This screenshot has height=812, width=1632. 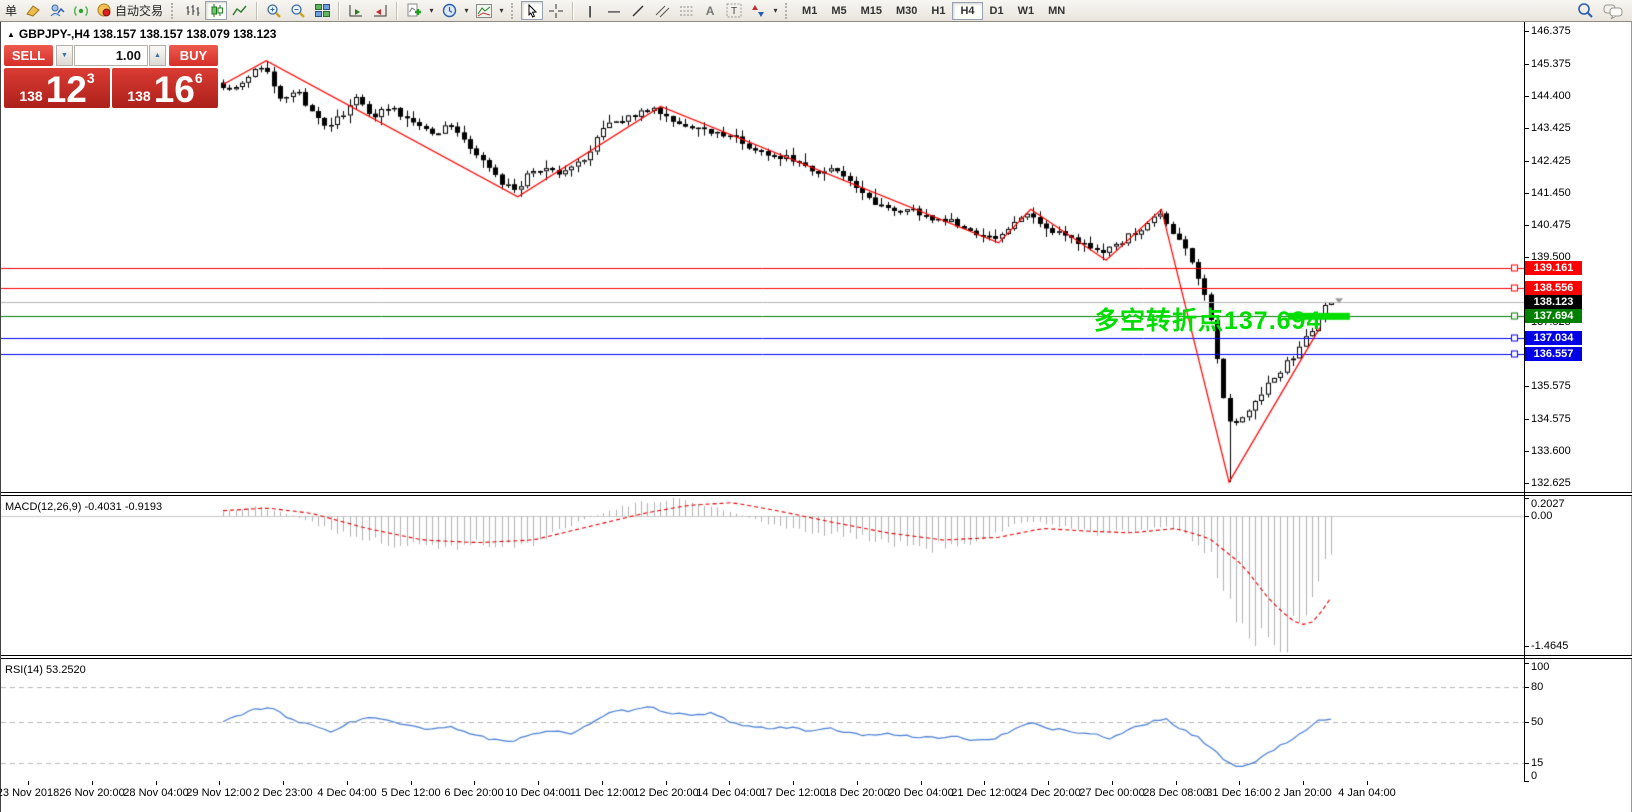 What do you see at coordinates (84, 507) in the screenshot?
I see `macd-label: MACD(12,26,9) -0.4031 -0.9193` at bounding box center [84, 507].